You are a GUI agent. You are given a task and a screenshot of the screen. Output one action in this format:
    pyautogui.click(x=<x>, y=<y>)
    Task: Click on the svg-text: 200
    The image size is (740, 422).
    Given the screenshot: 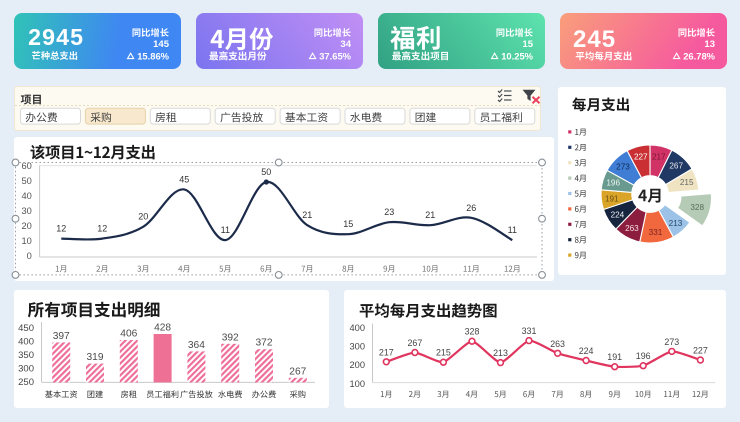 What is the action you would take?
    pyautogui.click(x=357, y=365)
    